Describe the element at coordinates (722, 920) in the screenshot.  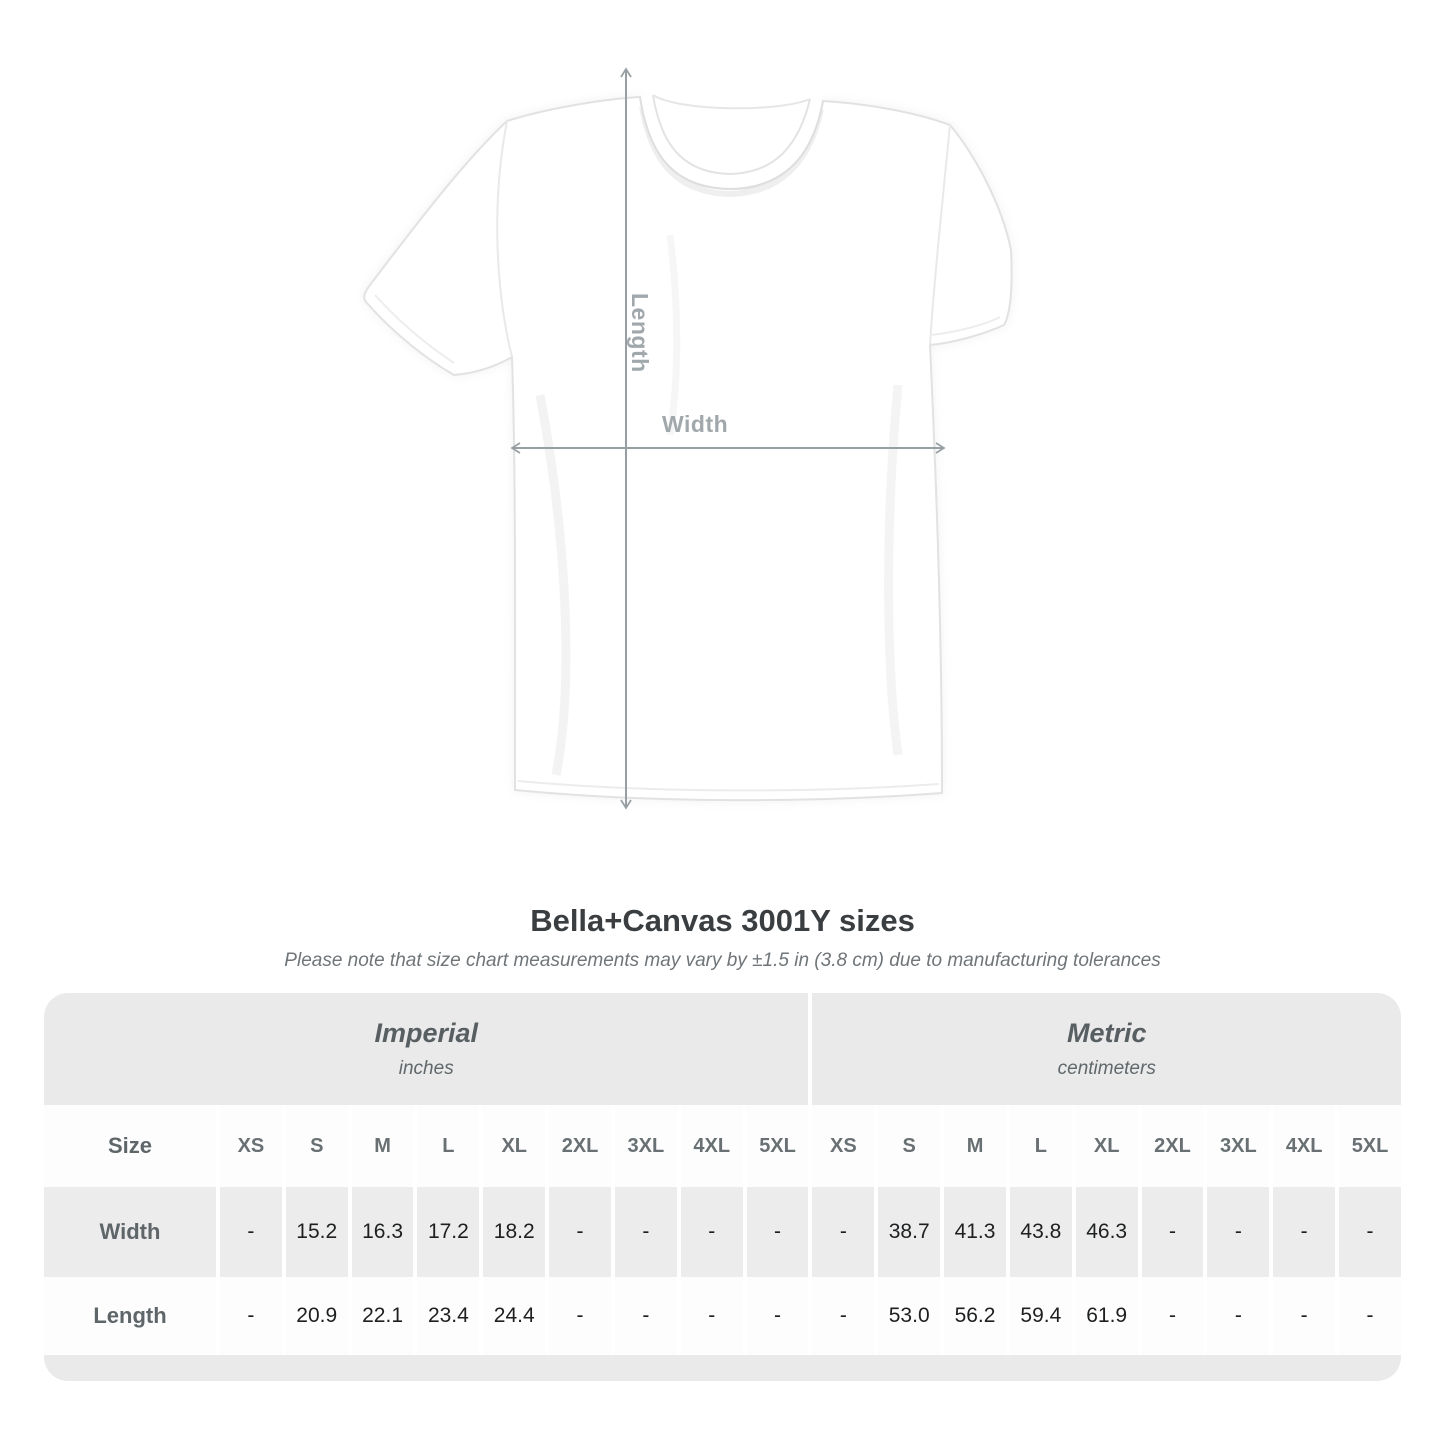
I see `size-chart-title: Bella+Canvas 3001Y sizes` at that location.